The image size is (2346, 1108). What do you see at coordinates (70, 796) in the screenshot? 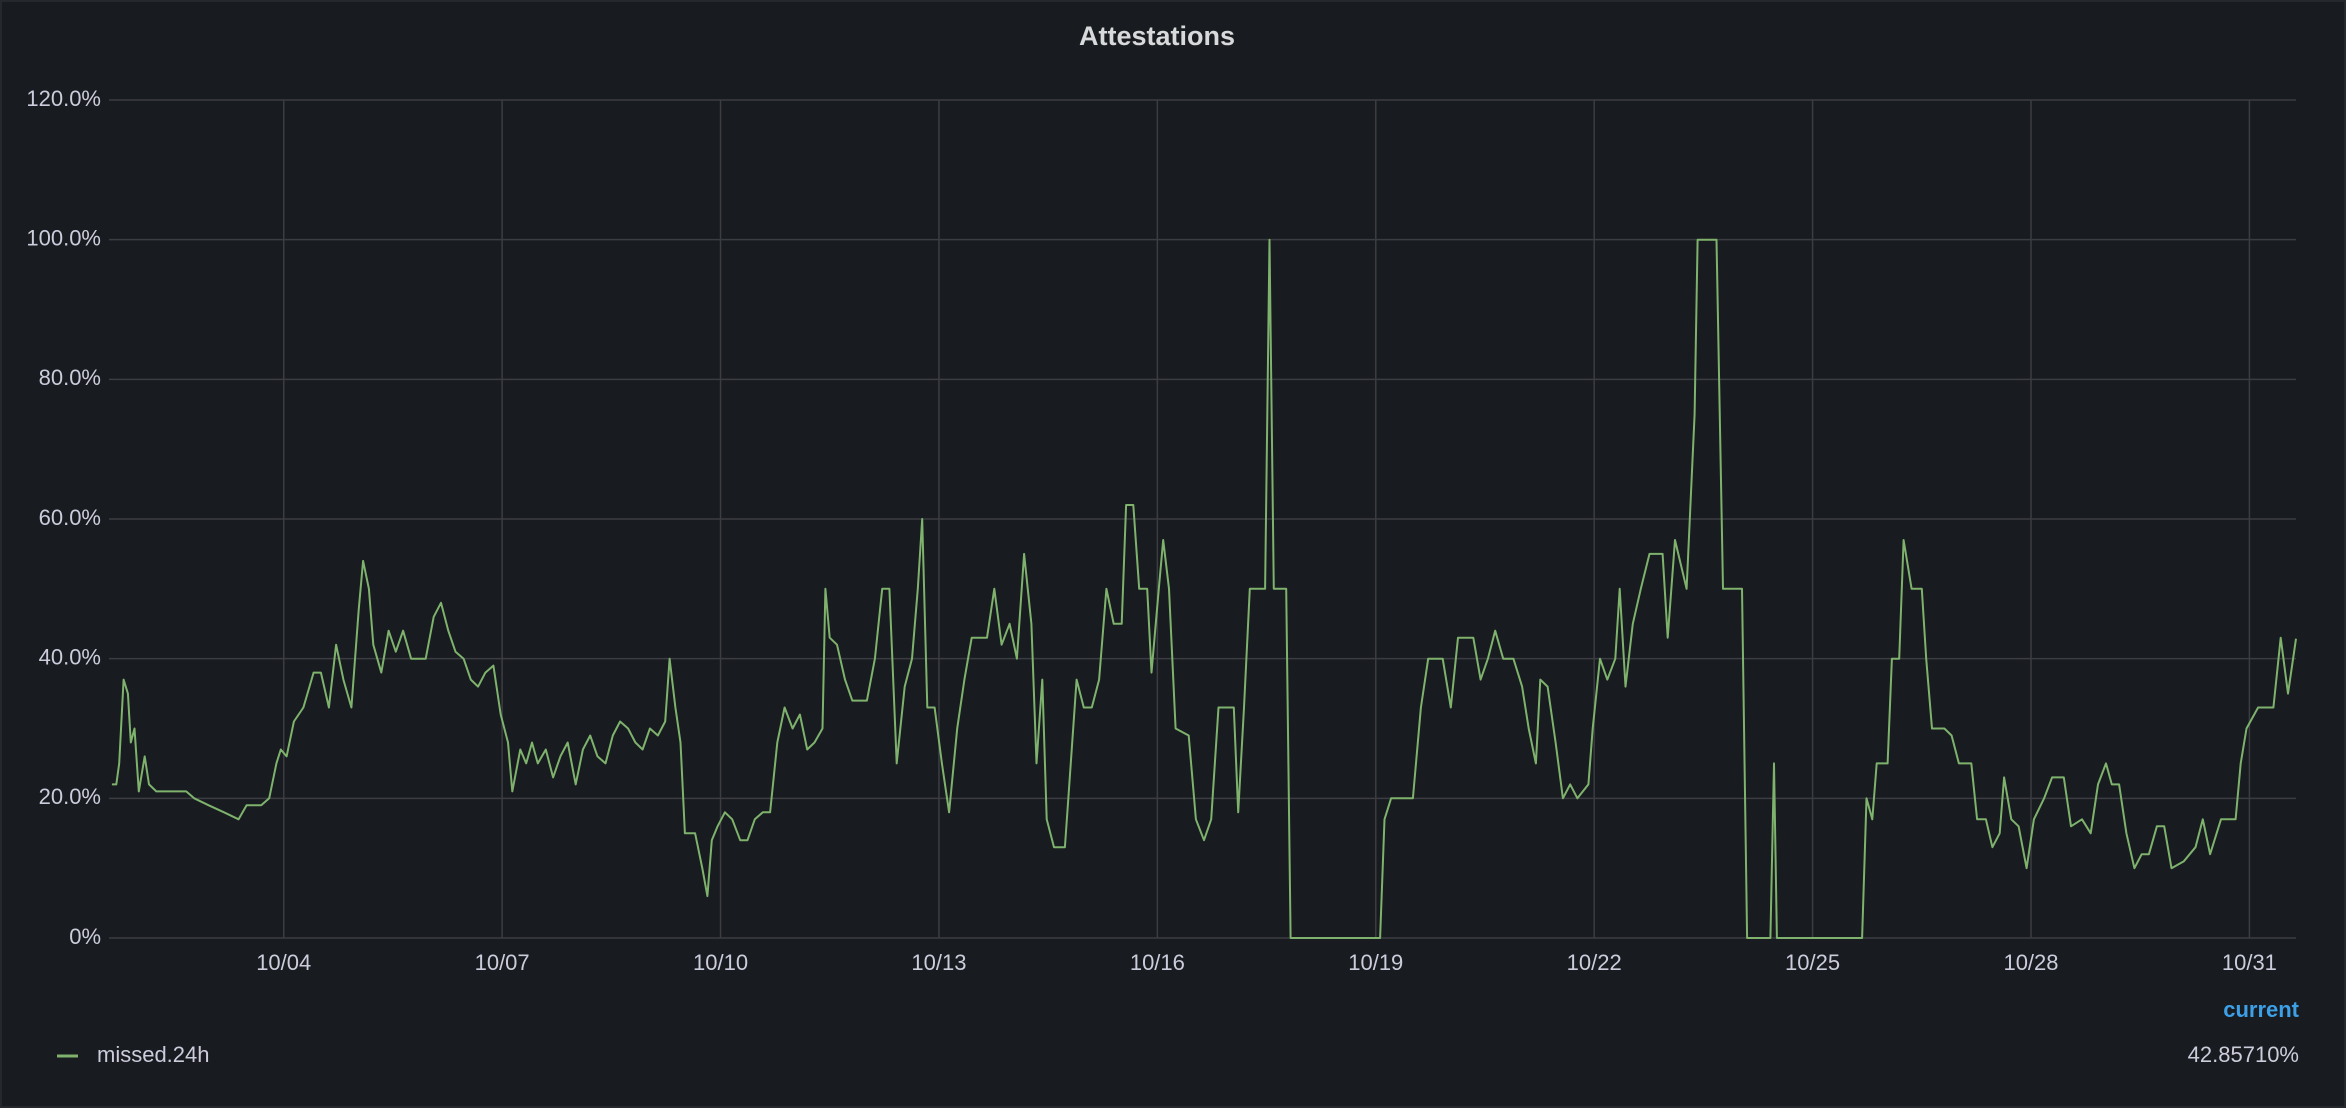
I see `y-tick-label: 20.0%` at bounding box center [70, 796].